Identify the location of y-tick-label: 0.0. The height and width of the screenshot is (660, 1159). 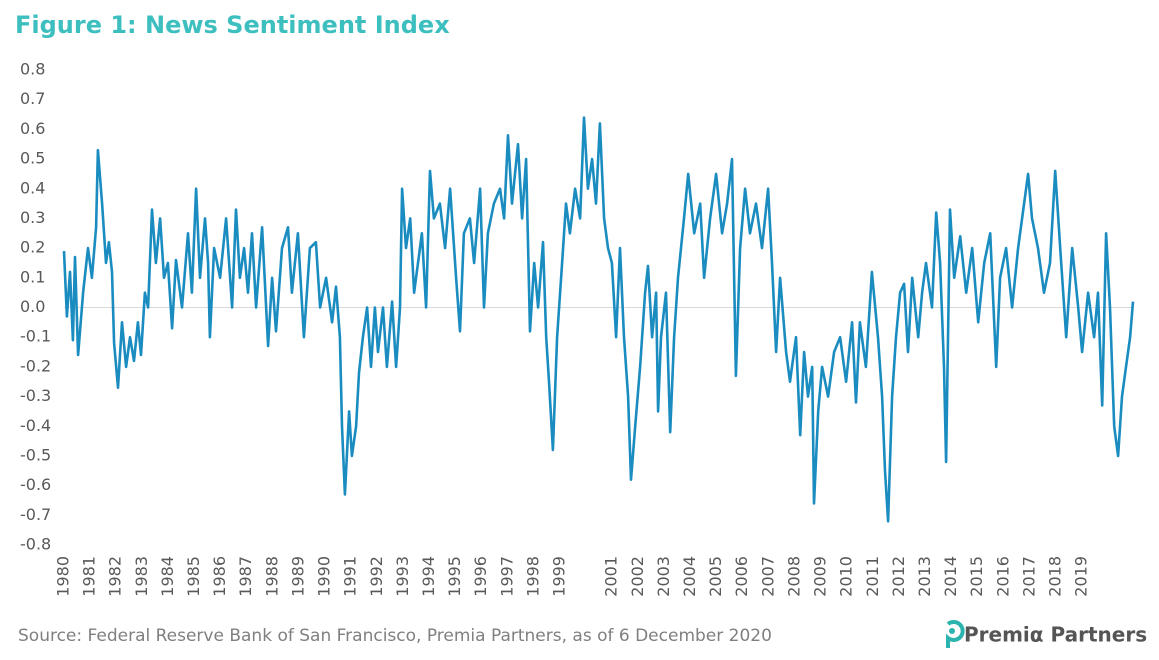
(32, 306).